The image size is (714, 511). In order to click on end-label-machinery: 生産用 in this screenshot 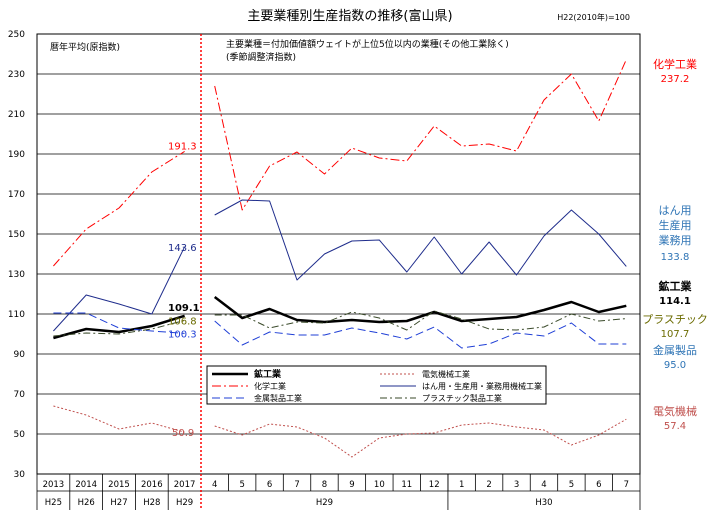, I will do `click(675, 225)`.